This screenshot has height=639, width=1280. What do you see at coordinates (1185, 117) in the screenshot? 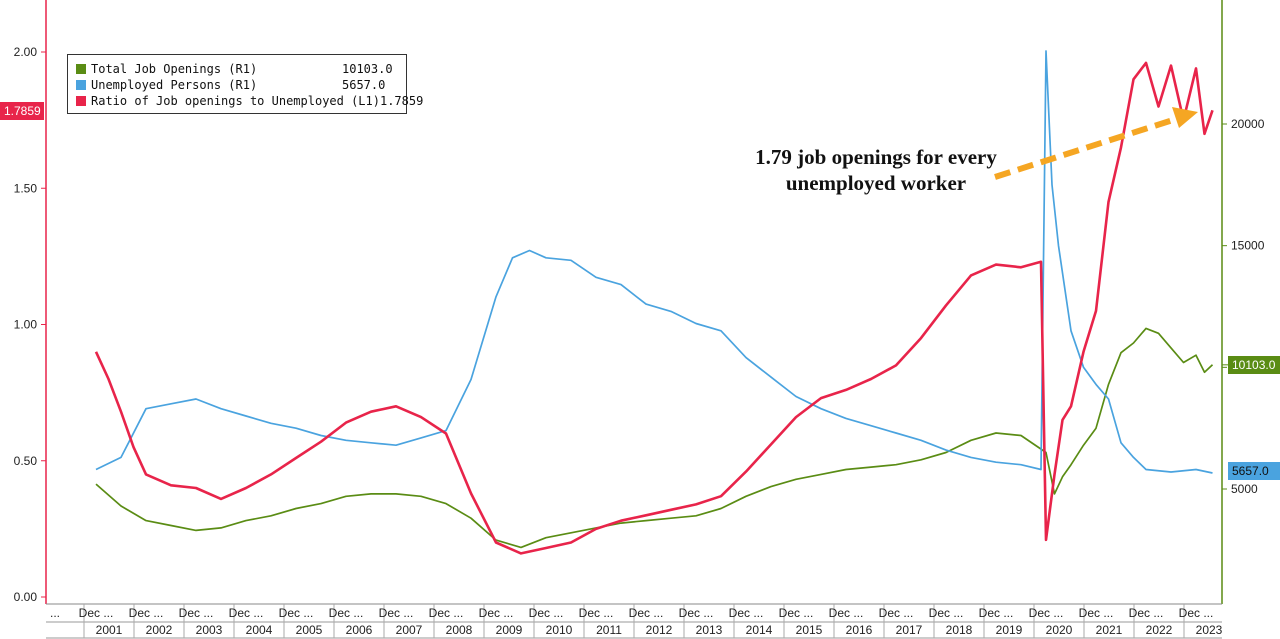
I see `annotation-arrow-head` at bounding box center [1185, 117].